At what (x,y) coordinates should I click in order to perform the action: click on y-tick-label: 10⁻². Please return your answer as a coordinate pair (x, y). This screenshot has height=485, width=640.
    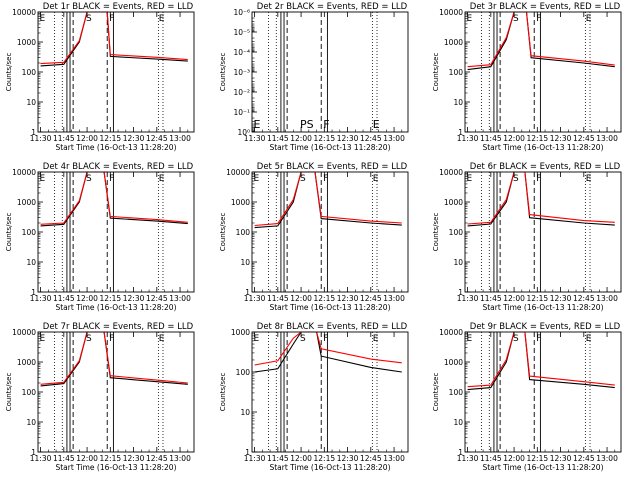
    Looking at the image, I should click on (241, 92).